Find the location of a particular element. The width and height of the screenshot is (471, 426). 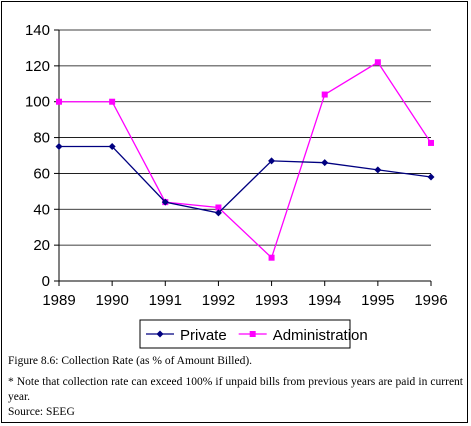

legend-marker-private is located at coordinates (160, 334).